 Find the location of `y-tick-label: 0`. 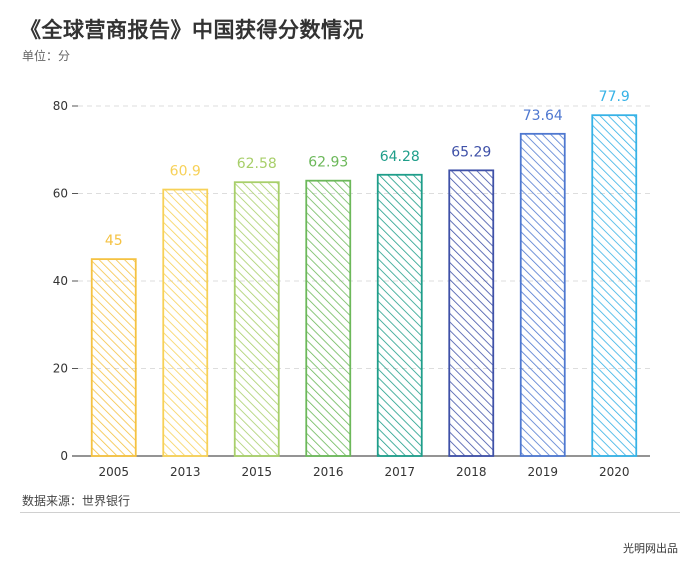

y-tick-label: 0 is located at coordinates (64, 456).